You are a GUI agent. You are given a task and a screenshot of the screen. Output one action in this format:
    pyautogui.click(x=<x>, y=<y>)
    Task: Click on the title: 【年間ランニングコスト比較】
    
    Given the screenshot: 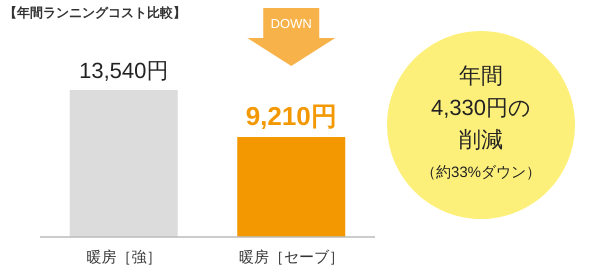 What is the action you would take?
    pyautogui.click(x=95, y=12)
    